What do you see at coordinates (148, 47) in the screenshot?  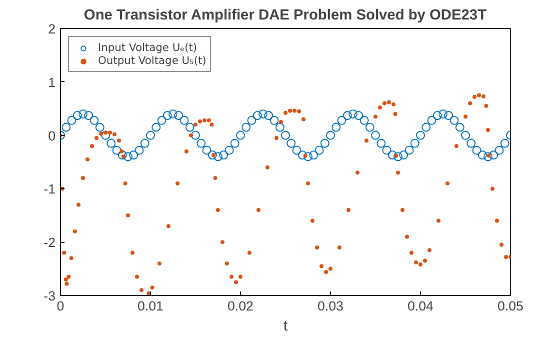 I see `legend-label: Input Voltage Uₑ(t)` at bounding box center [148, 47].